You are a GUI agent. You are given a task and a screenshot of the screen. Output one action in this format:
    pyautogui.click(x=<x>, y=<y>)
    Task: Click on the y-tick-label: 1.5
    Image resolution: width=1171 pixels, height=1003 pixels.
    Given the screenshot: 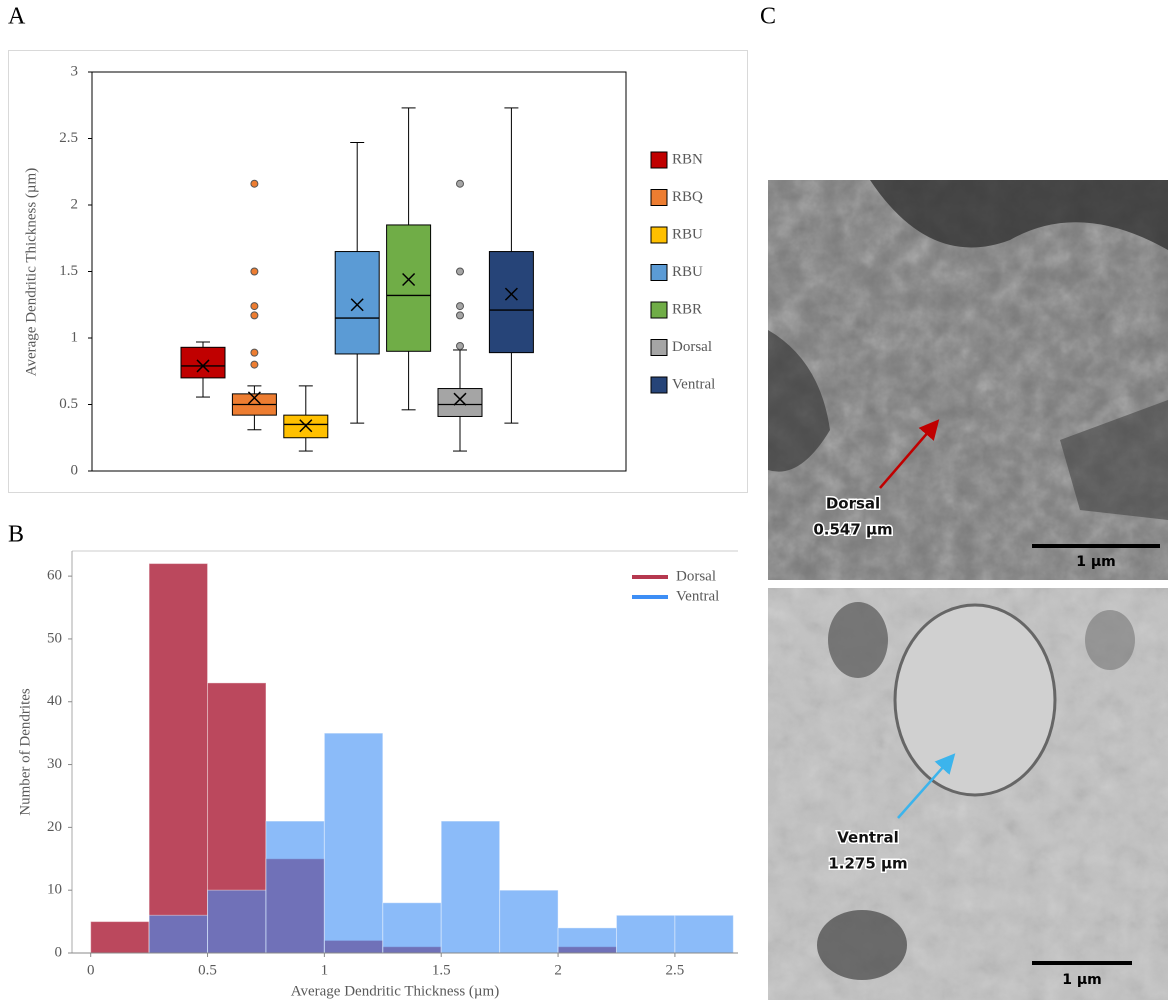 What is the action you would take?
    pyautogui.click(x=68, y=271)
    